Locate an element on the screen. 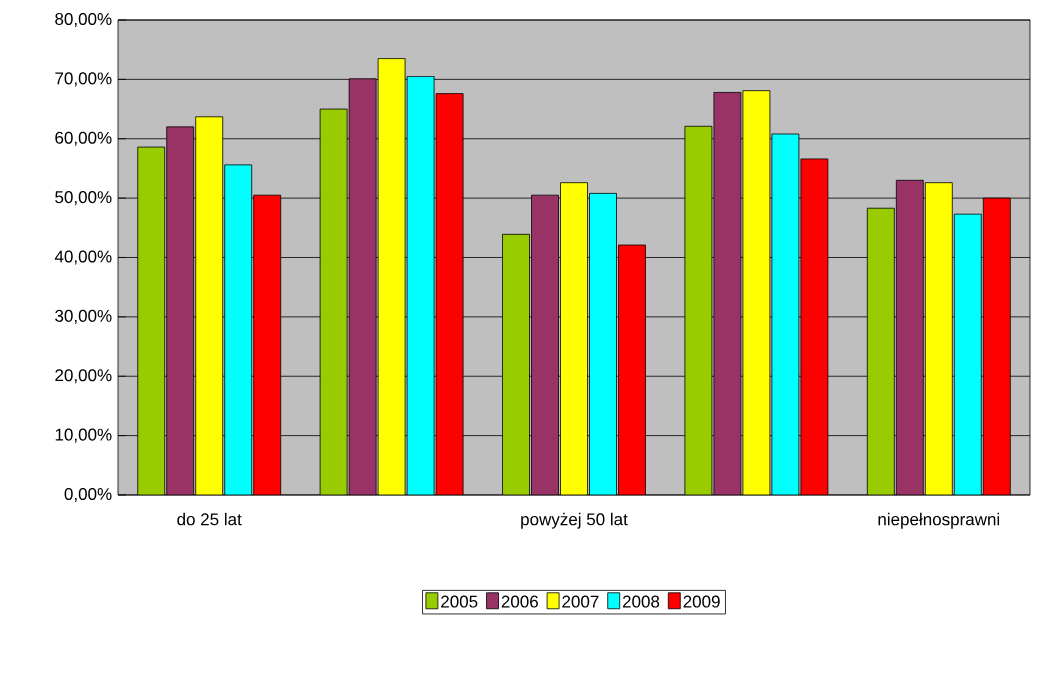 This screenshot has width=1048, height=681. y-tick-label: 50,00% is located at coordinates (83, 198).